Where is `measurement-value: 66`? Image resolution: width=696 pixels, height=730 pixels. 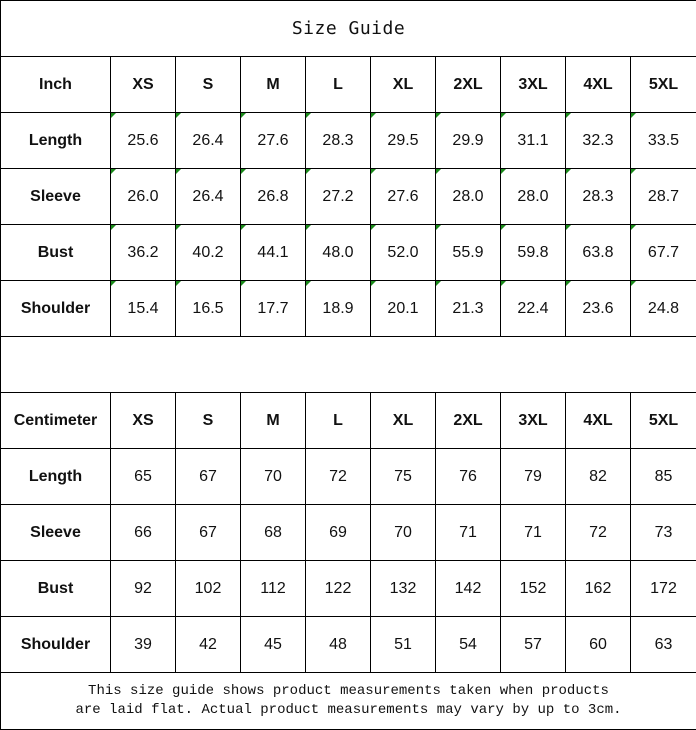 measurement-value: 66 is located at coordinates (143, 532).